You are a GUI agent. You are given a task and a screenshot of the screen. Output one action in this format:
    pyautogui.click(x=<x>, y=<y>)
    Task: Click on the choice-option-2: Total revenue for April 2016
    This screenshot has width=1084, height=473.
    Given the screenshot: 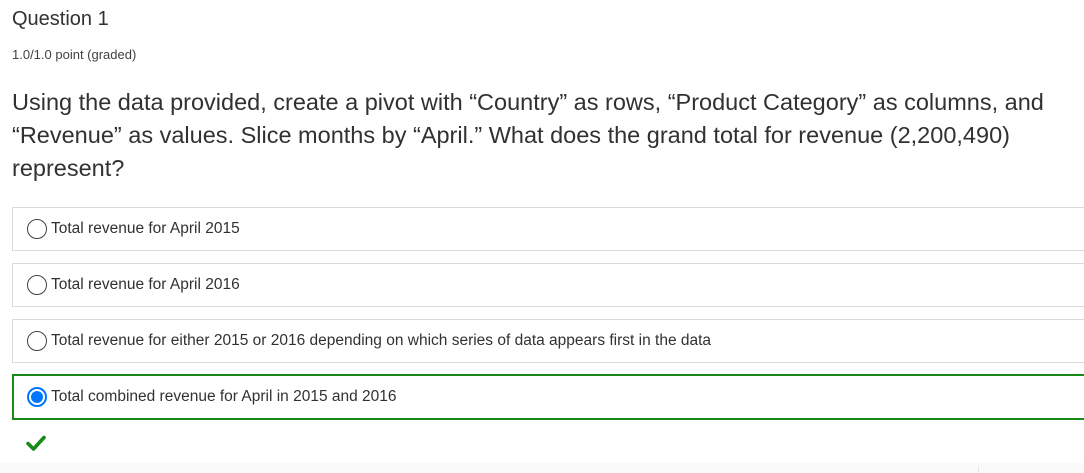 What is the action you would take?
    pyautogui.click(x=548, y=285)
    